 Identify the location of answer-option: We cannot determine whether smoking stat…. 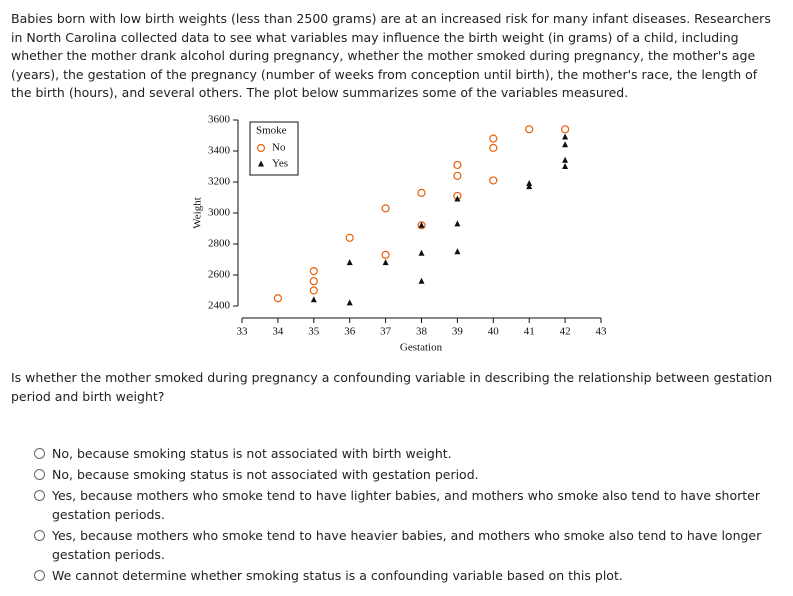
(404, 575).